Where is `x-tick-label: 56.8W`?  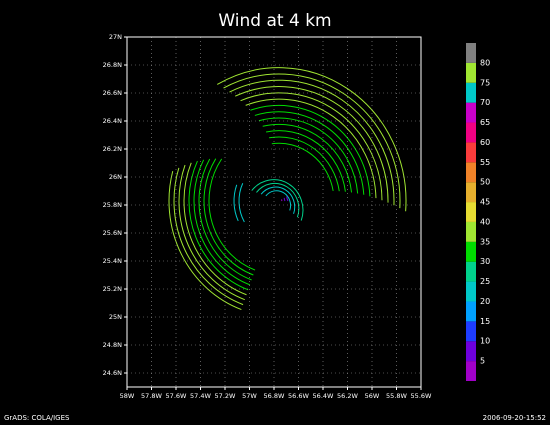 x-tick-label: 56.8W is located at coordinates (274, 396).